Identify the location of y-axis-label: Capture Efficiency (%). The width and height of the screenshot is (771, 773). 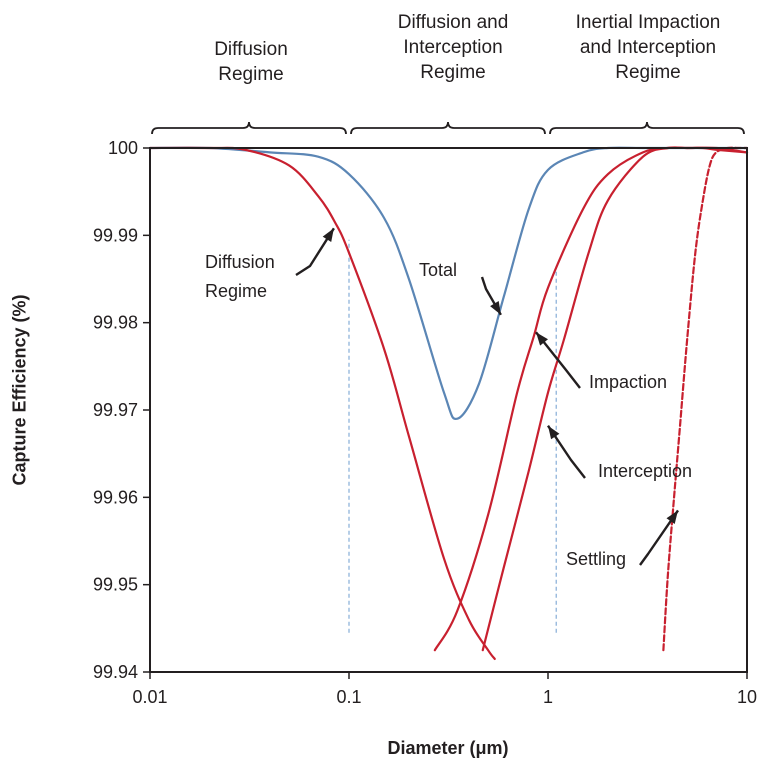
(19, 390).